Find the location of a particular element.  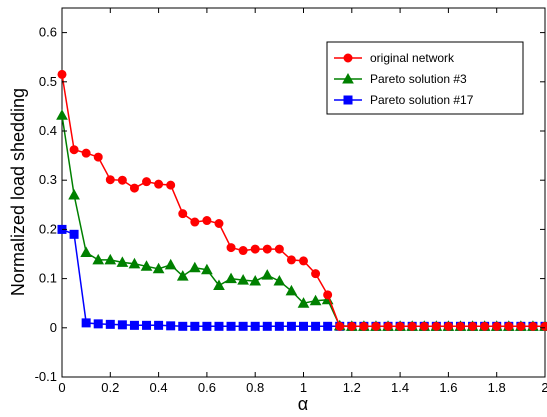

x-tick-label: 0.6 is located at coordinates (207, 387).